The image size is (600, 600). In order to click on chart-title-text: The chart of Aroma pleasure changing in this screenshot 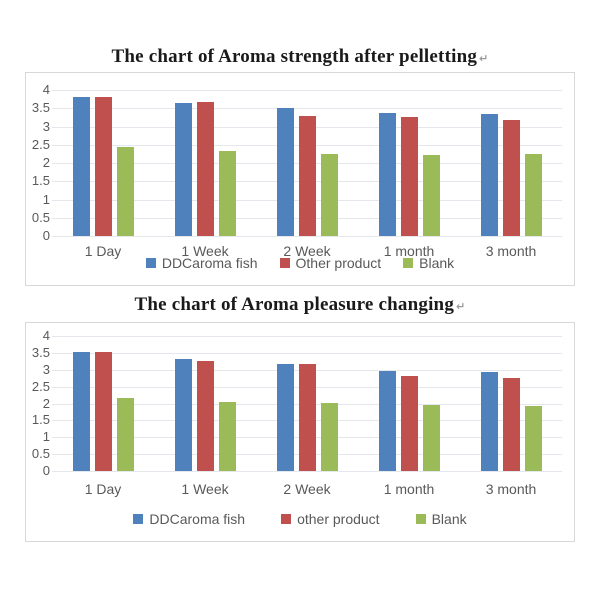, I will do `click(294, 304)`.